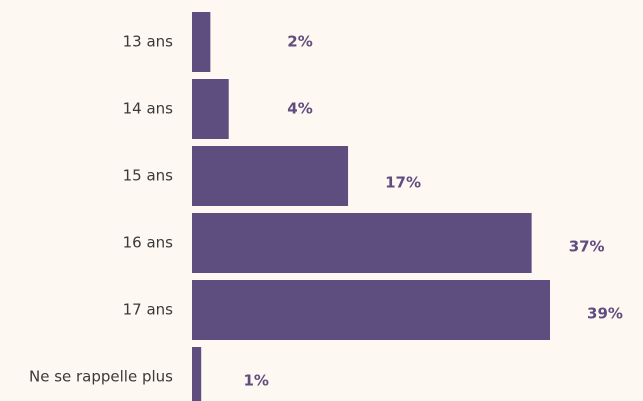  Describe the element at coordinates (148, 176) in the screenshot. I see `category-label: 15 ans` at that location.